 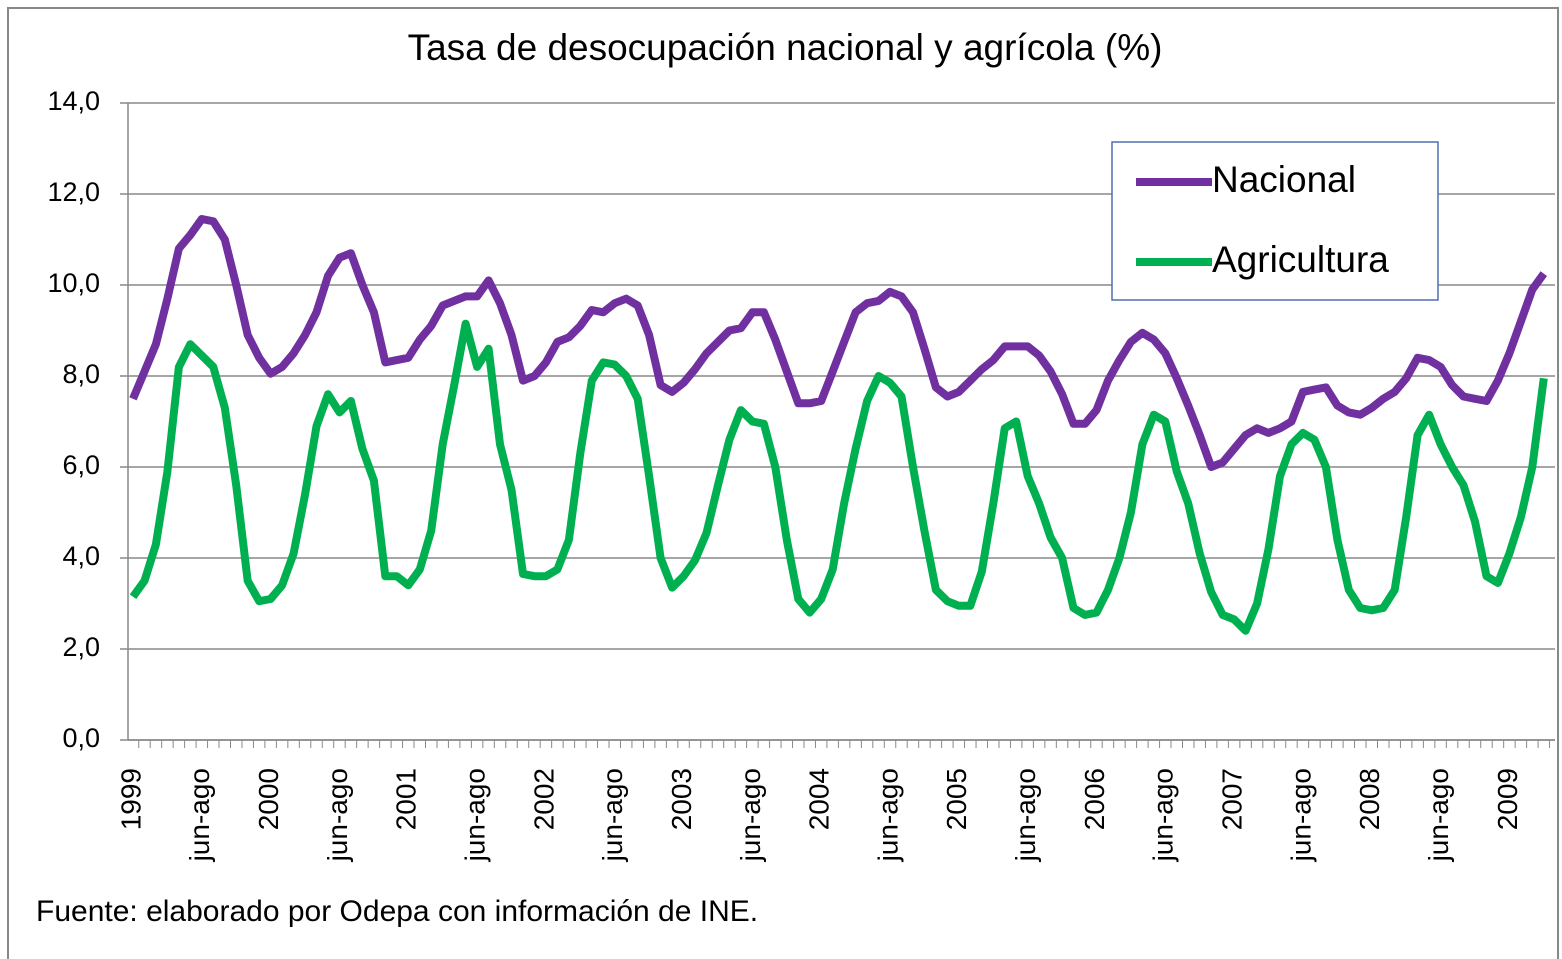 I want to click on x-tick-label: 2008, so click(x=1369, y=799).